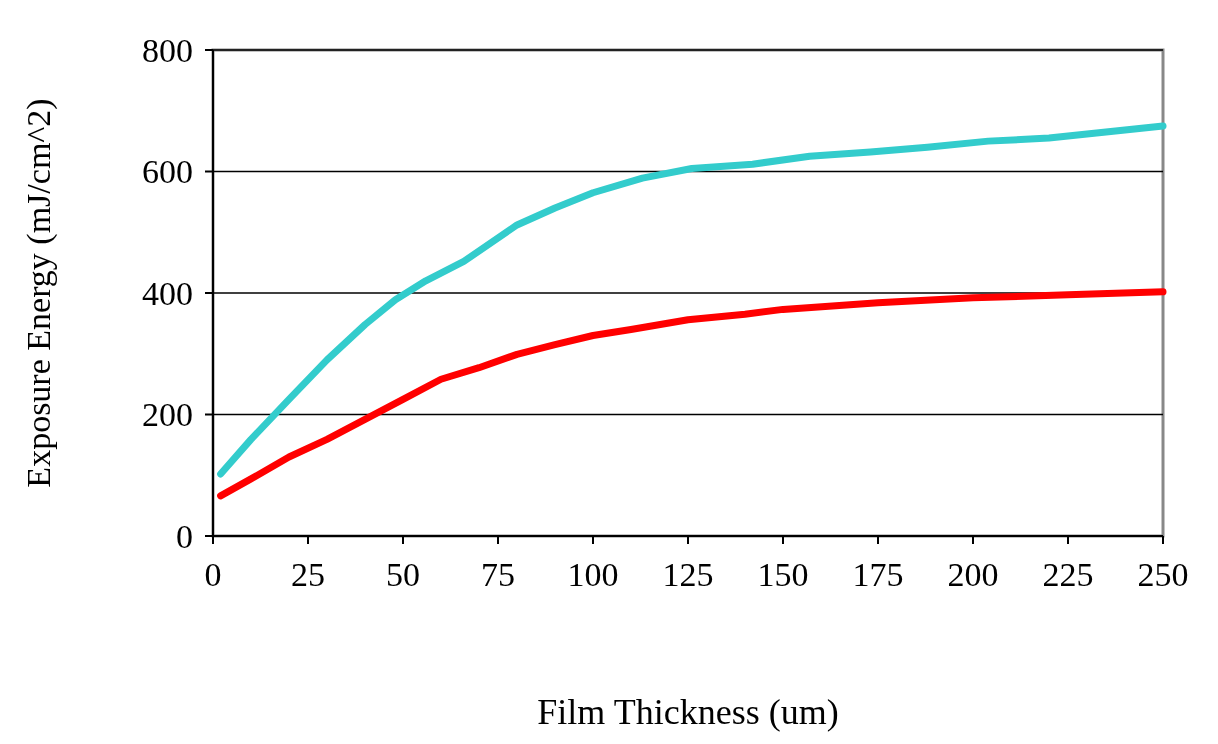  I want to click on y-tick-label: 200, so click(167, 415).